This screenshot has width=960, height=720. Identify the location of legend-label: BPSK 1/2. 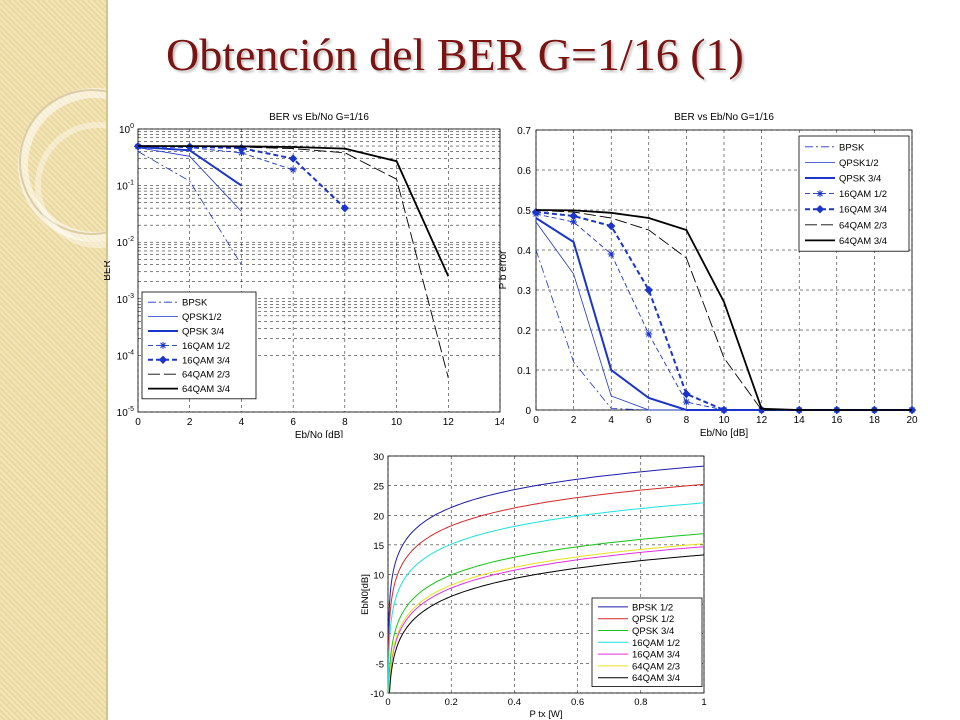
(652, 607).